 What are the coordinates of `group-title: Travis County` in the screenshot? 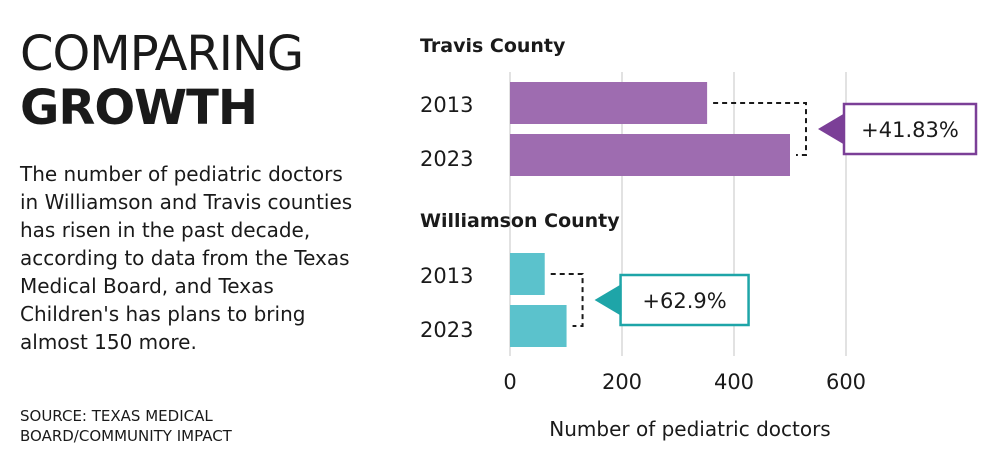 It's located at (493, 46).